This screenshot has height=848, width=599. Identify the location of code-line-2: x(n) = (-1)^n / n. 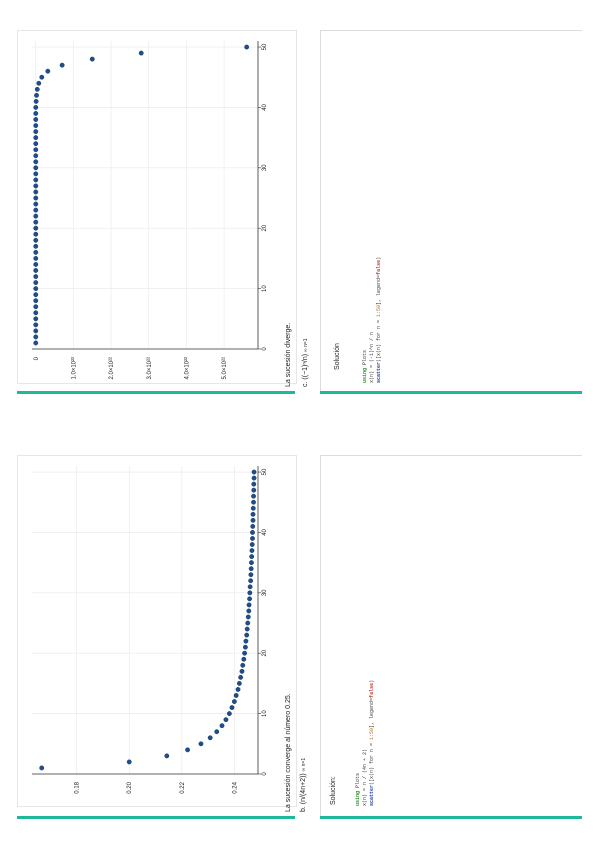
(372, 320).